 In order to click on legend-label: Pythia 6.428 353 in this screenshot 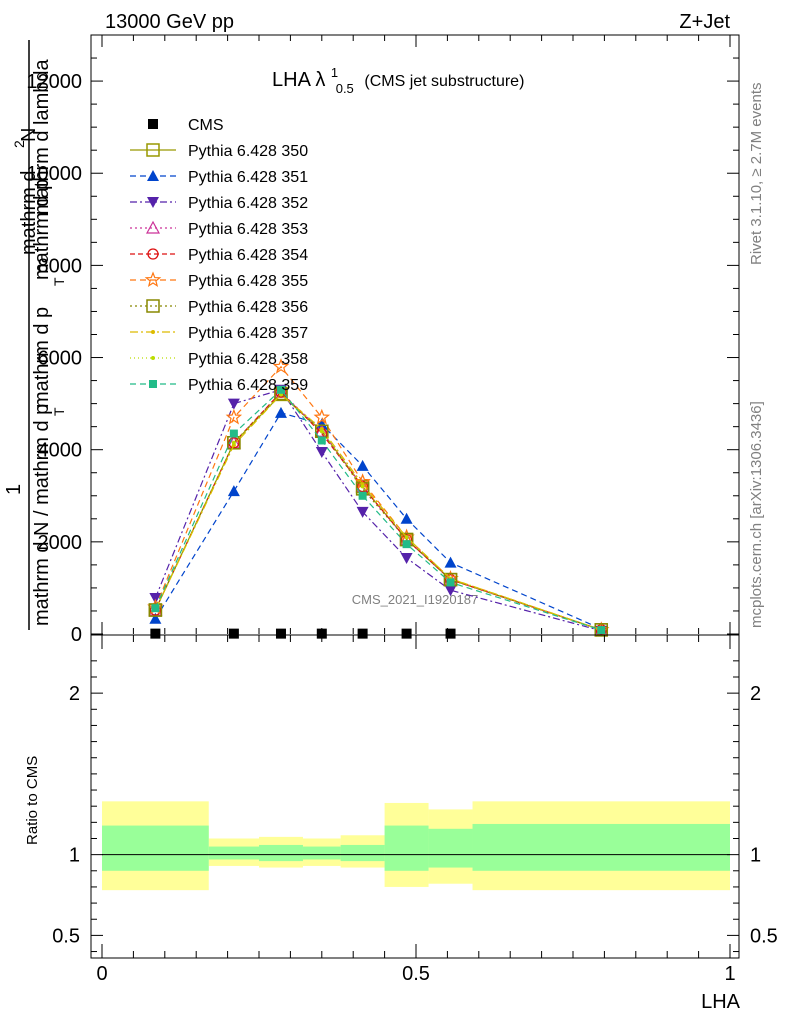, I will do `click(248, 229)`.